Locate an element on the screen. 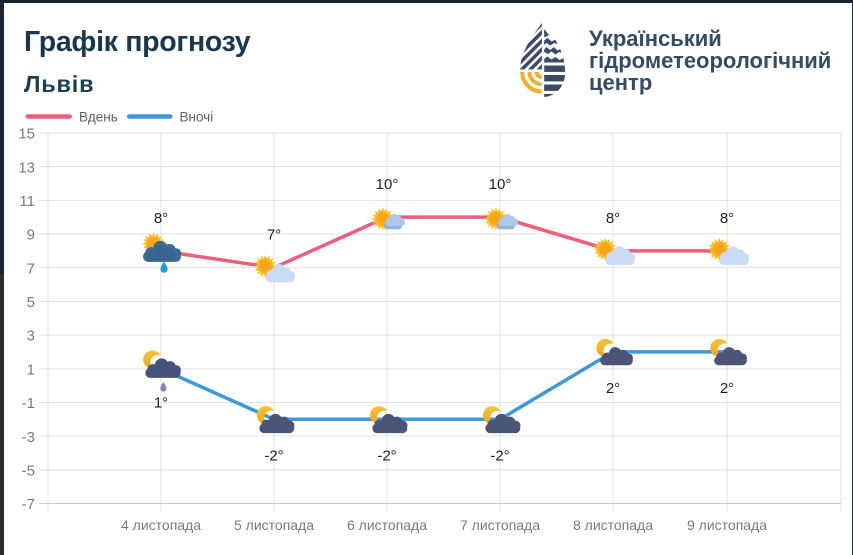  svg-text: 7 is located at coordinates (31, 268).